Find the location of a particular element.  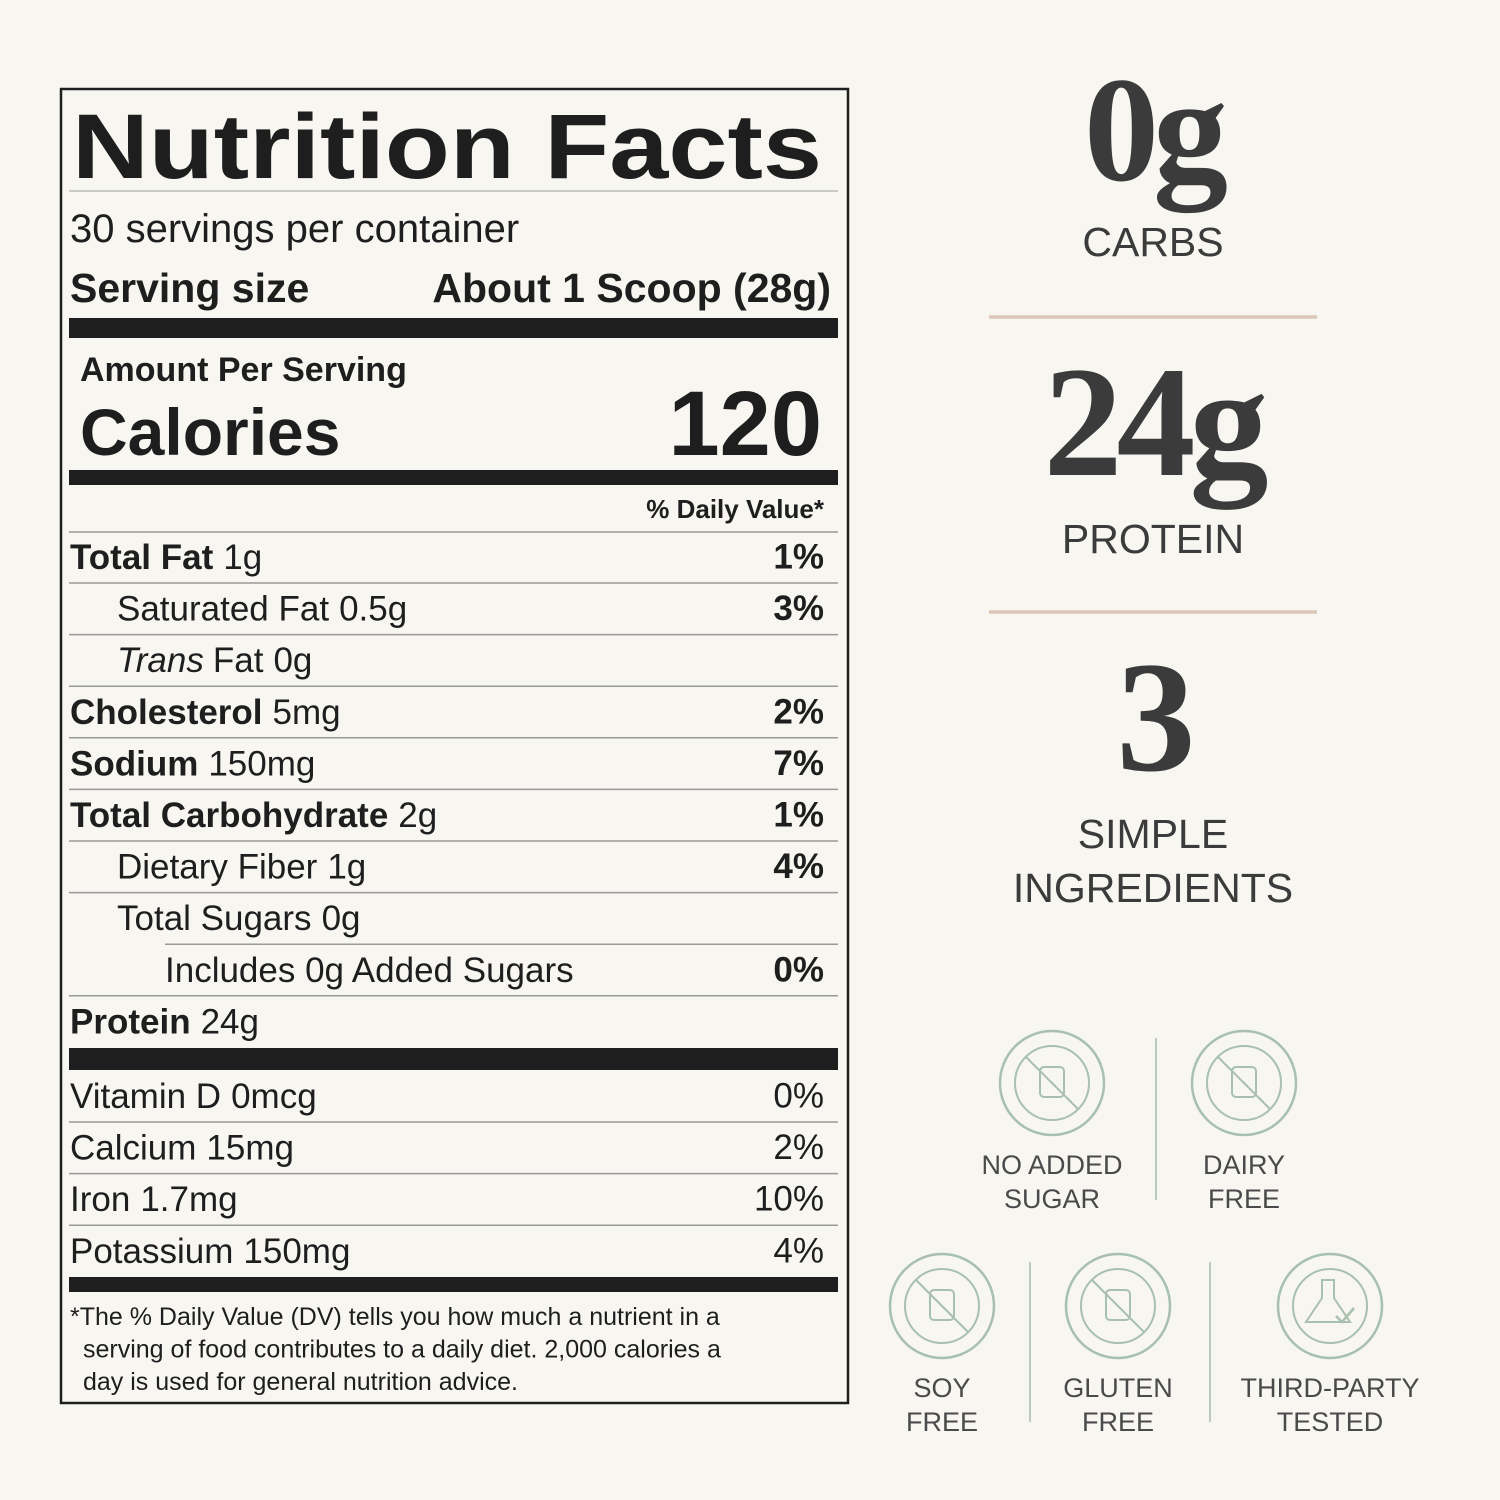

vitamin-name: Potassium is located at coordinates (151, 1250).